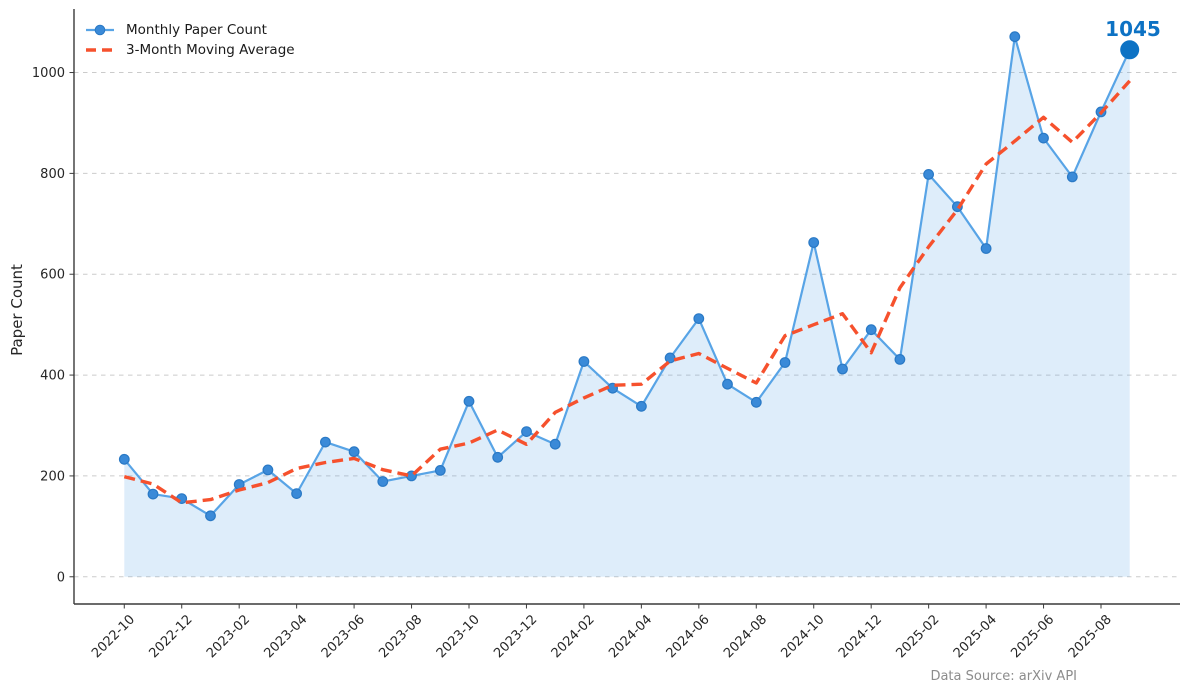  What do you see at coordinates (196, 30) in the screenshot?
I see `legend-label-monthly-paper-count: Monthly Paper Count` at bounding box center [196, 30].